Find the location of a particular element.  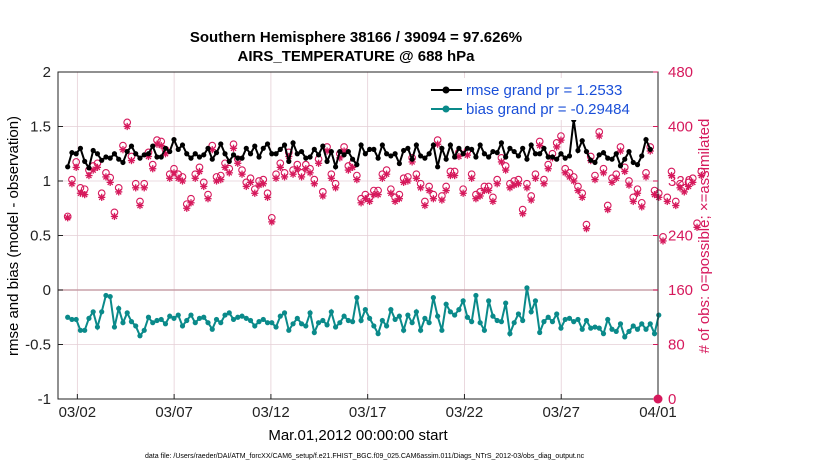

left-tick-label: 2 is located at coordinates (47, 72).